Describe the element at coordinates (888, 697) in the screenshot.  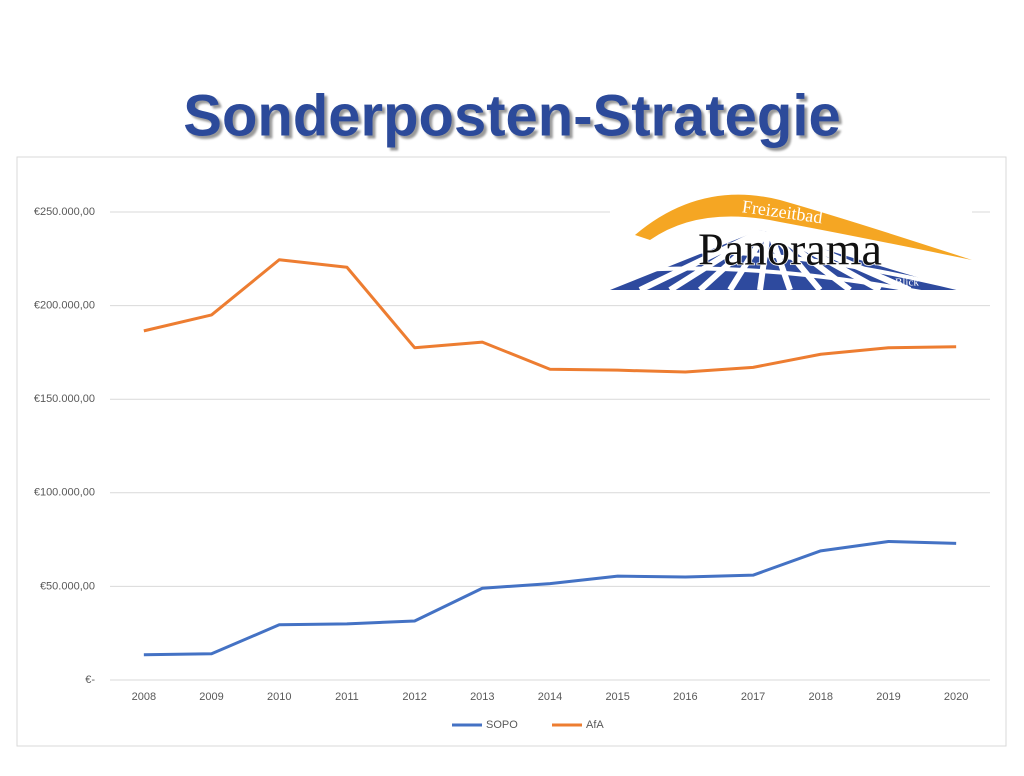
I see `x-tick-label: 2019` at that location.